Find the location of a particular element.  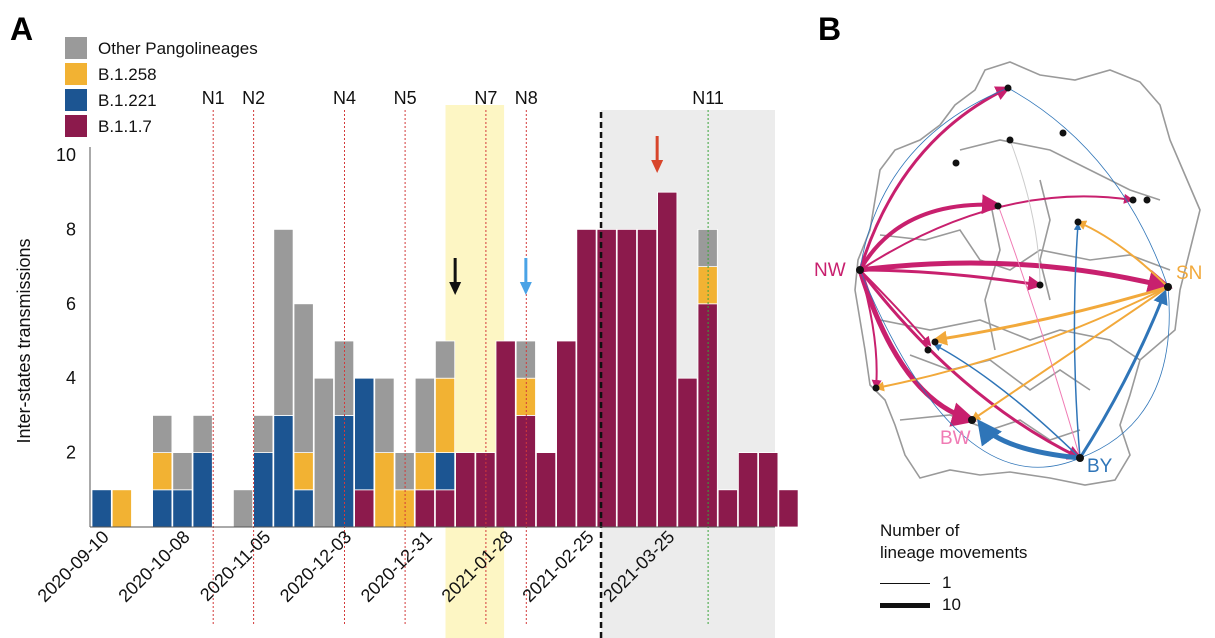

y-tick-4: 4 is located at coordinates (71, 378).